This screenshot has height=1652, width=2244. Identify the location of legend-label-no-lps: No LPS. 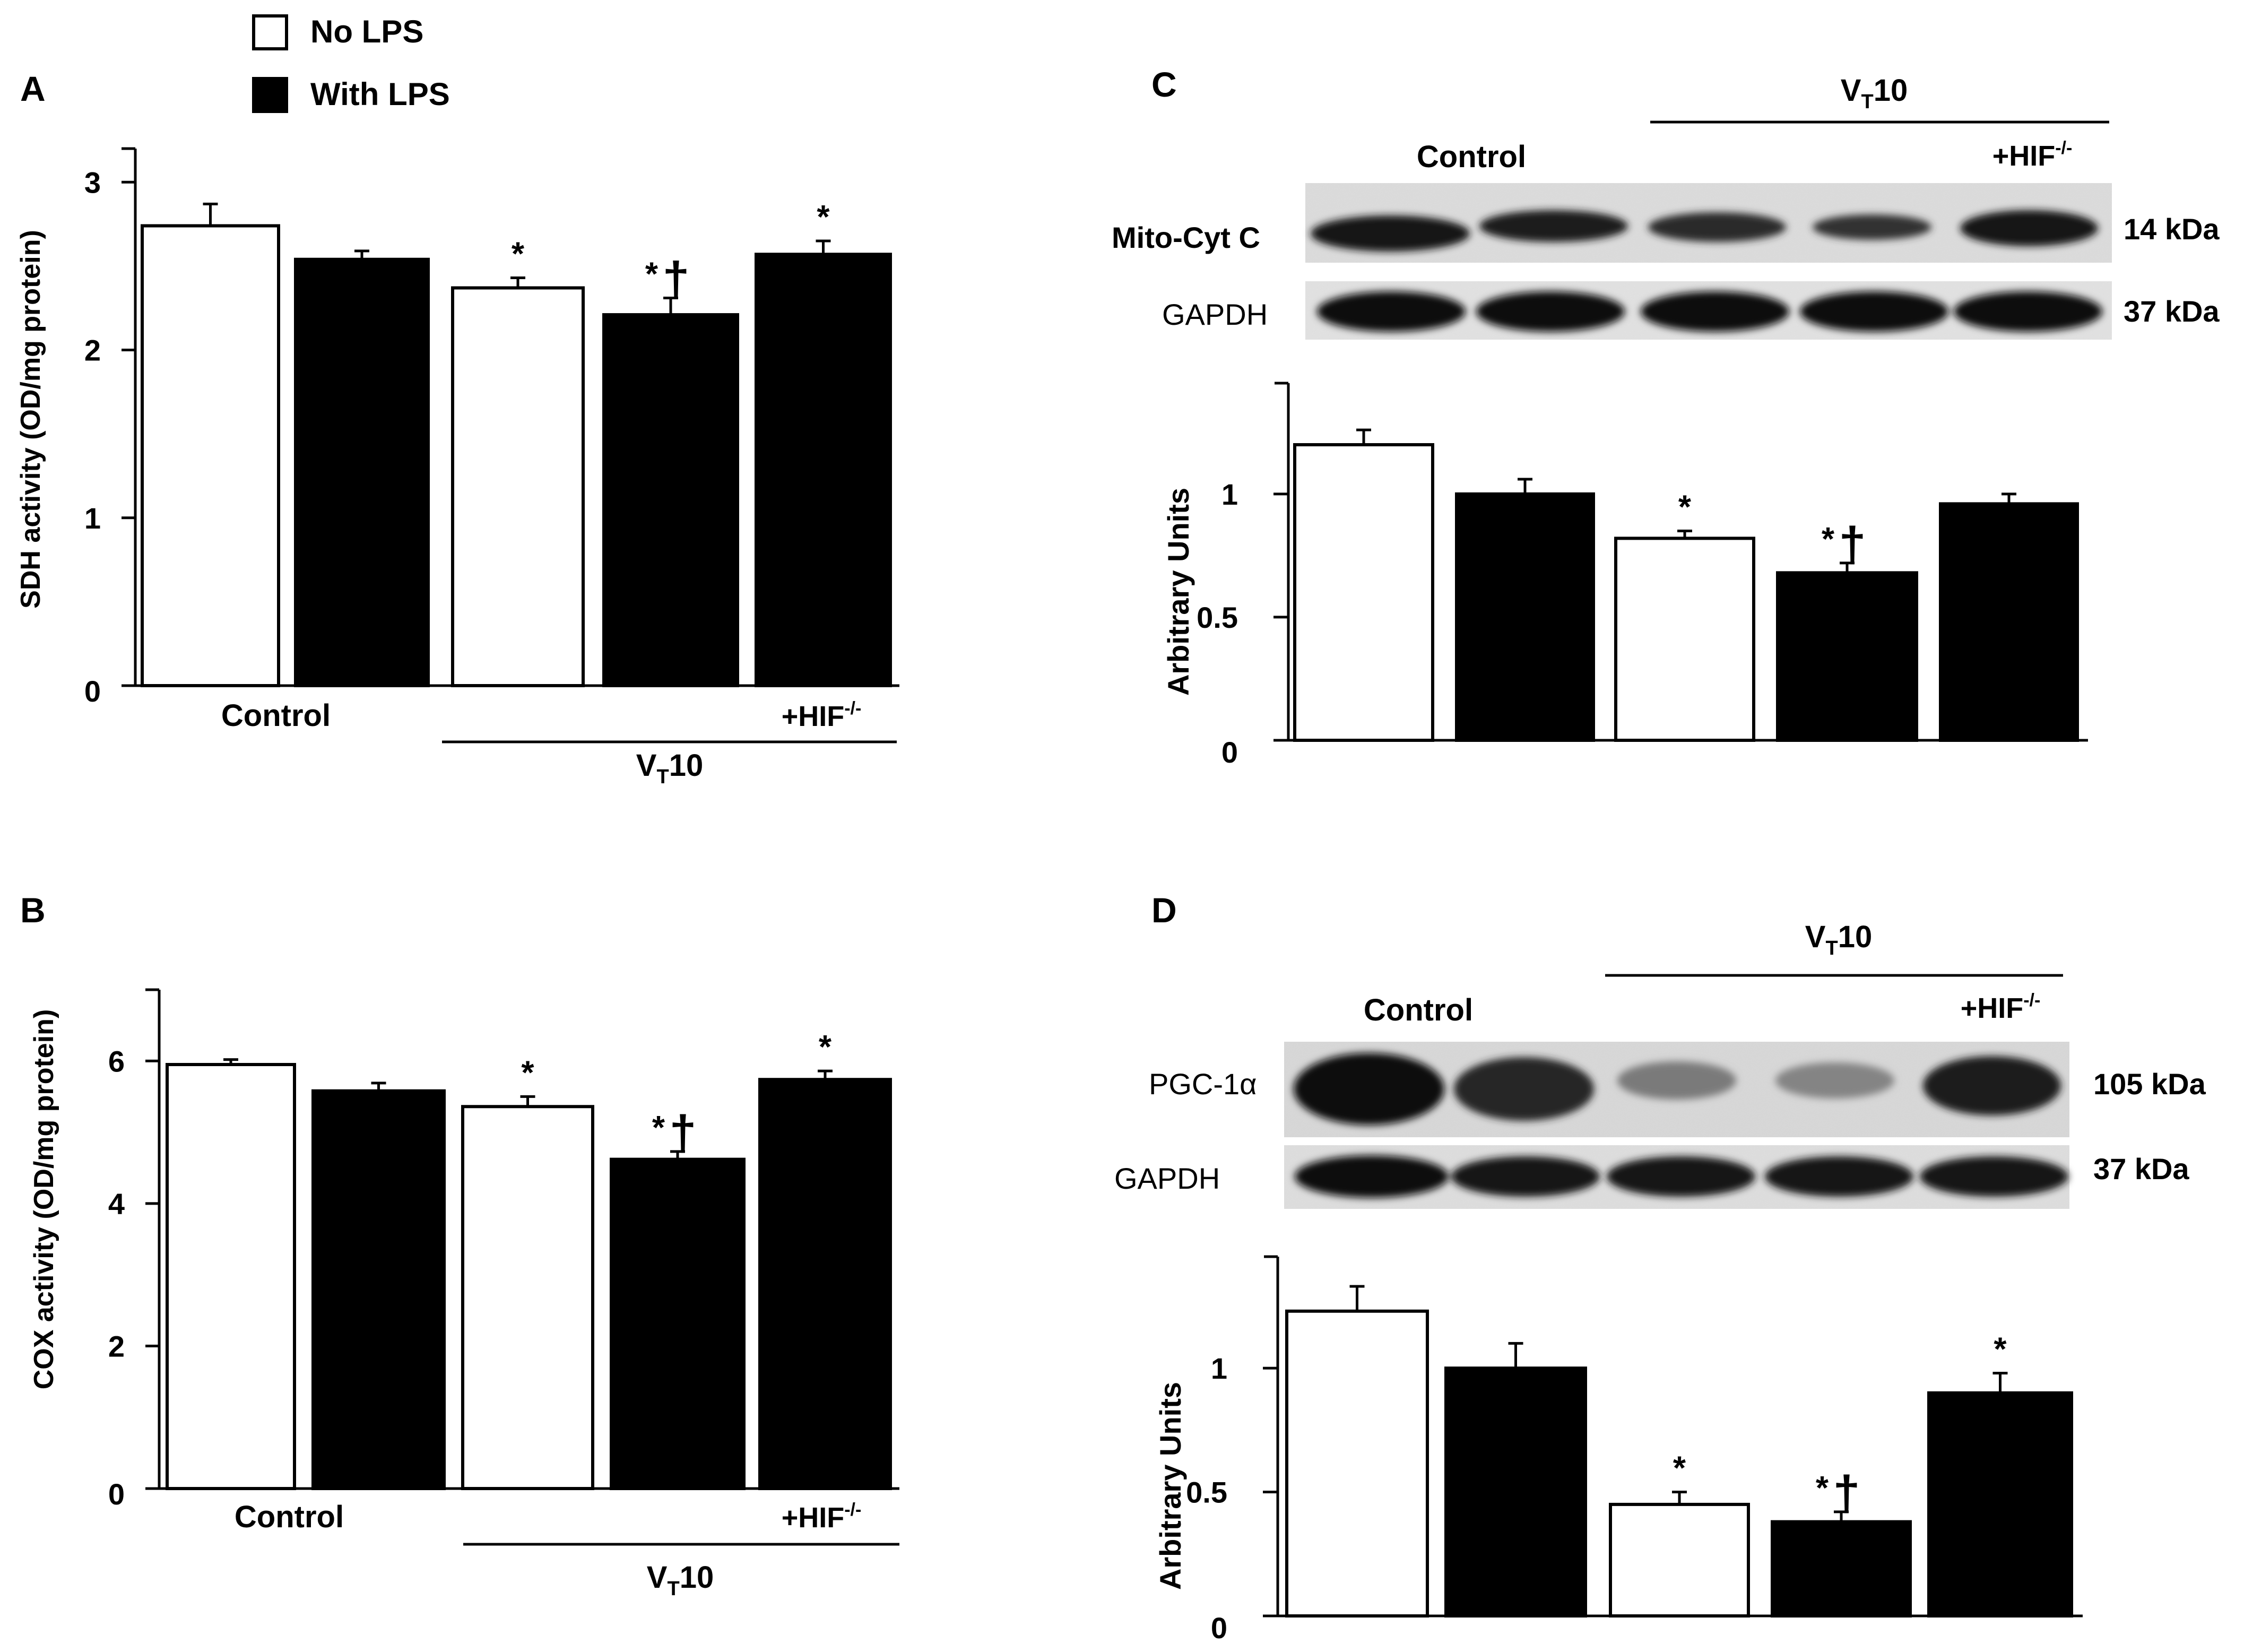
(366, 31).